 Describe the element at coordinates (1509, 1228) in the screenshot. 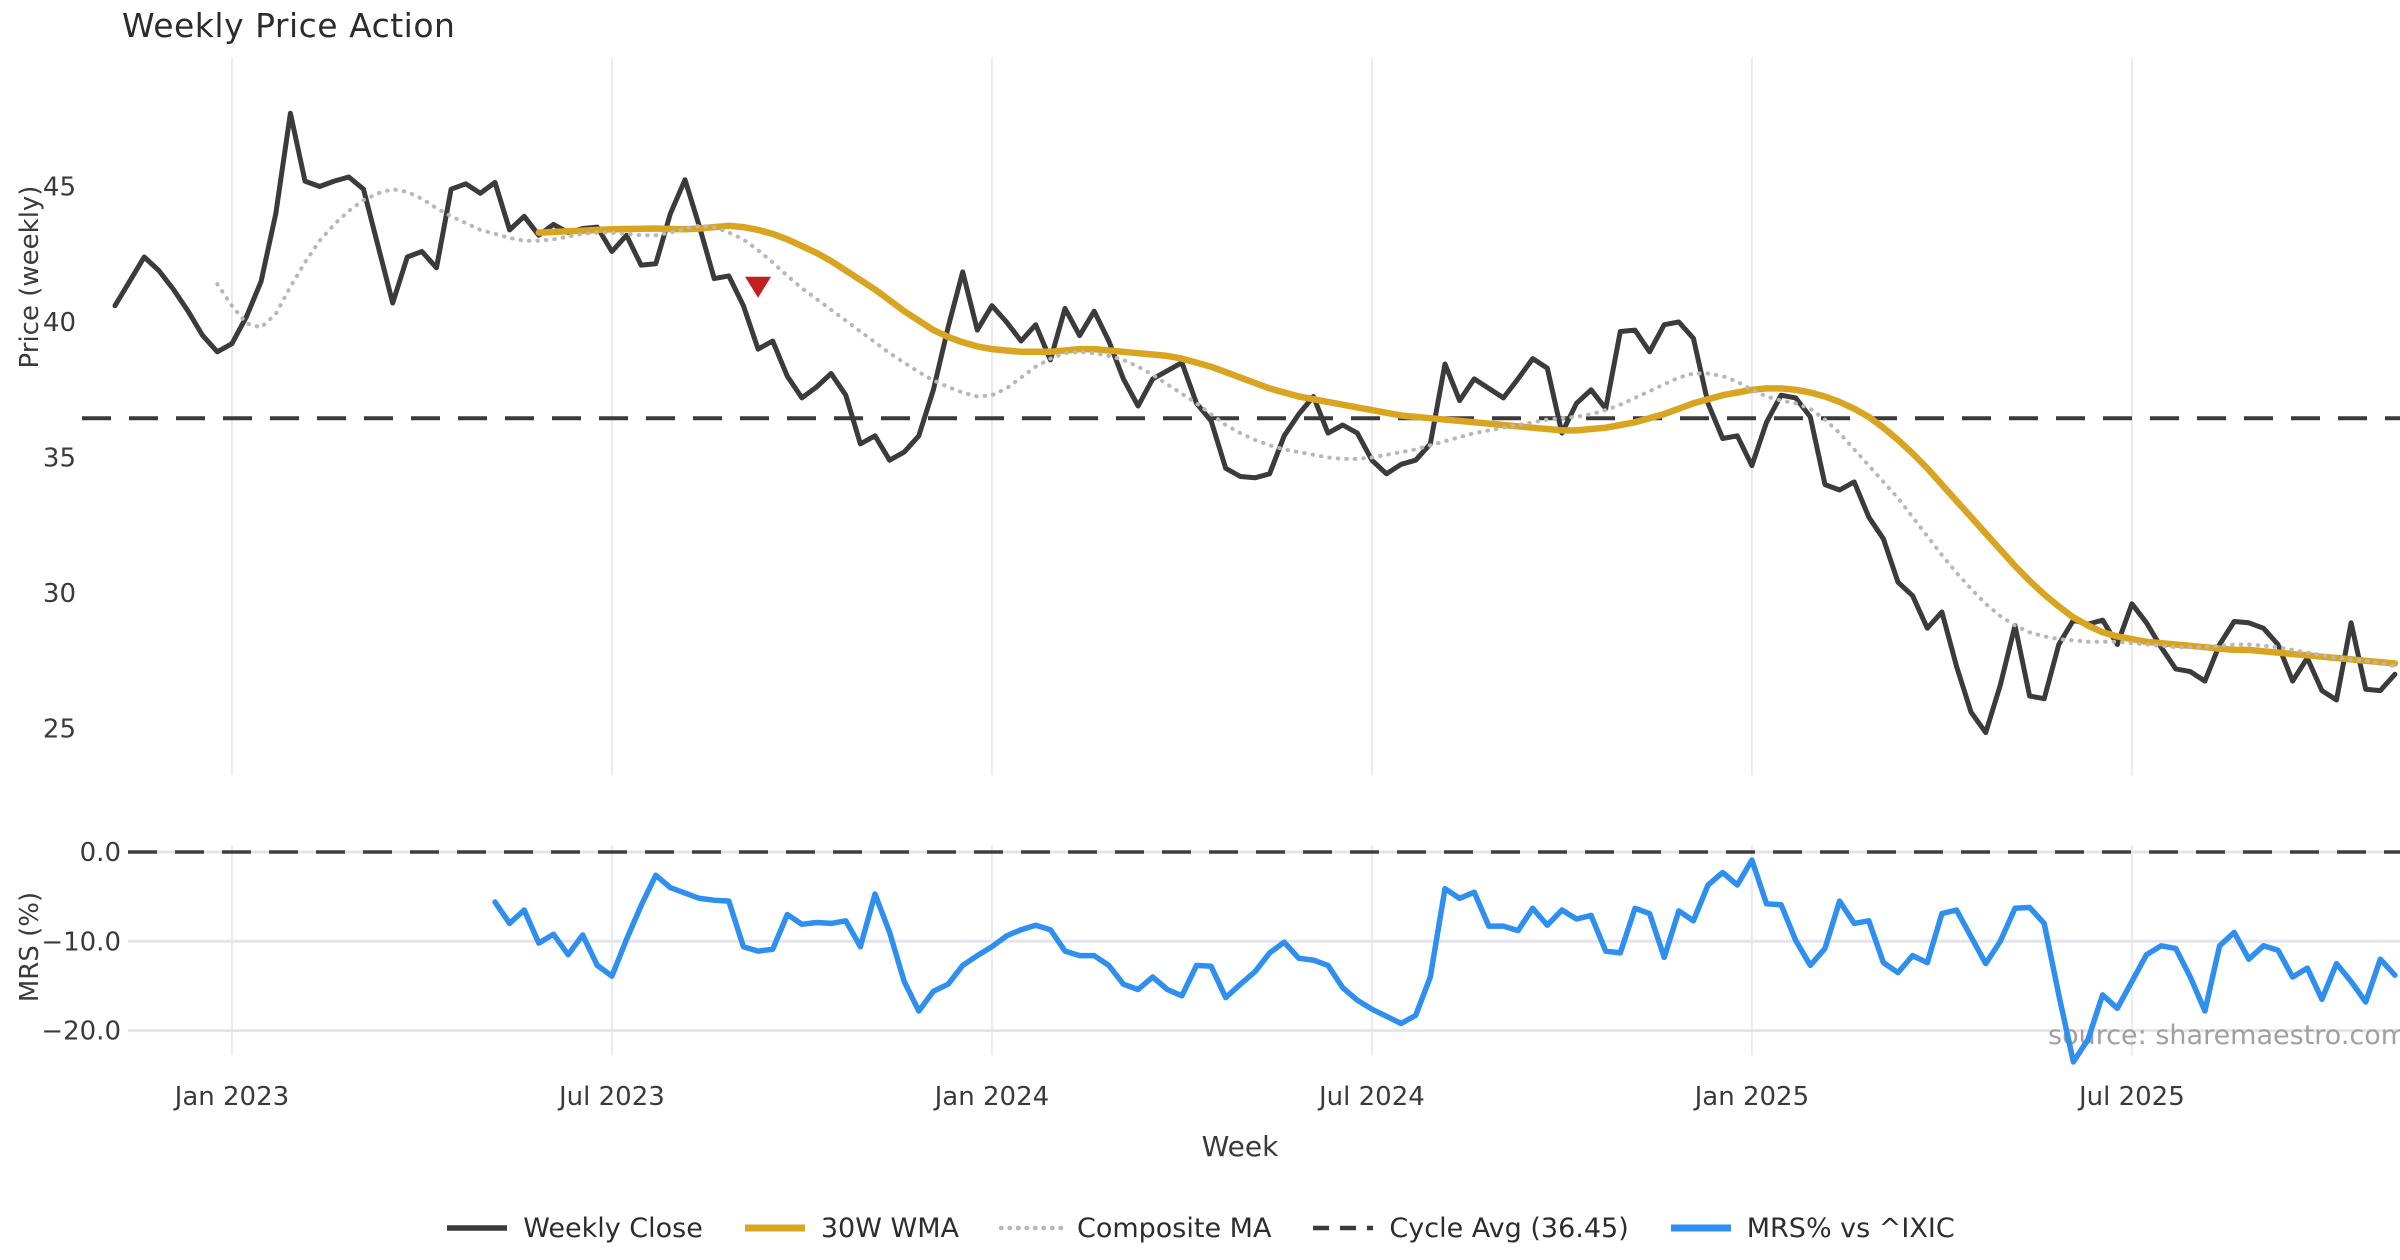

I see `legend-label: Cycle Avg (36.45)` at that location.